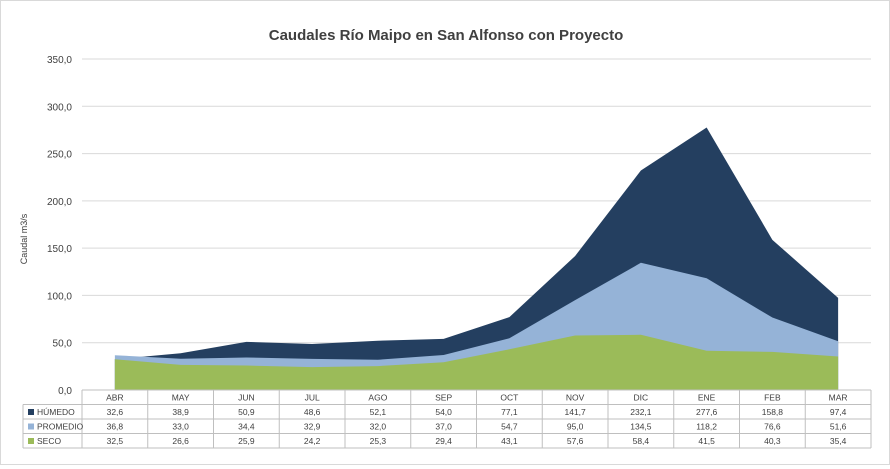 The height and width of the screenshot is (469, 890). I want to click on y-tick-label: 350,0, so click(59, 60).